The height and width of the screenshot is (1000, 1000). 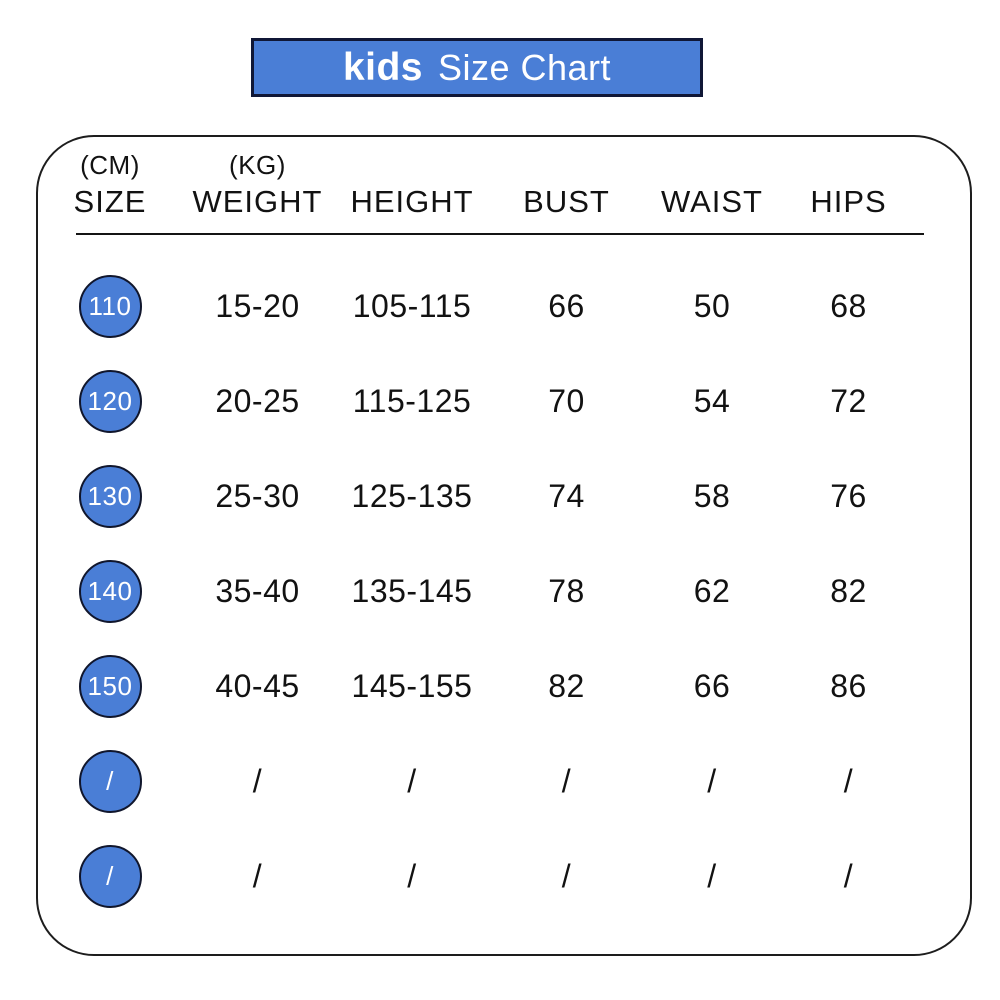 I want to click on cell-bust: 74, so click(x=566, y=496).